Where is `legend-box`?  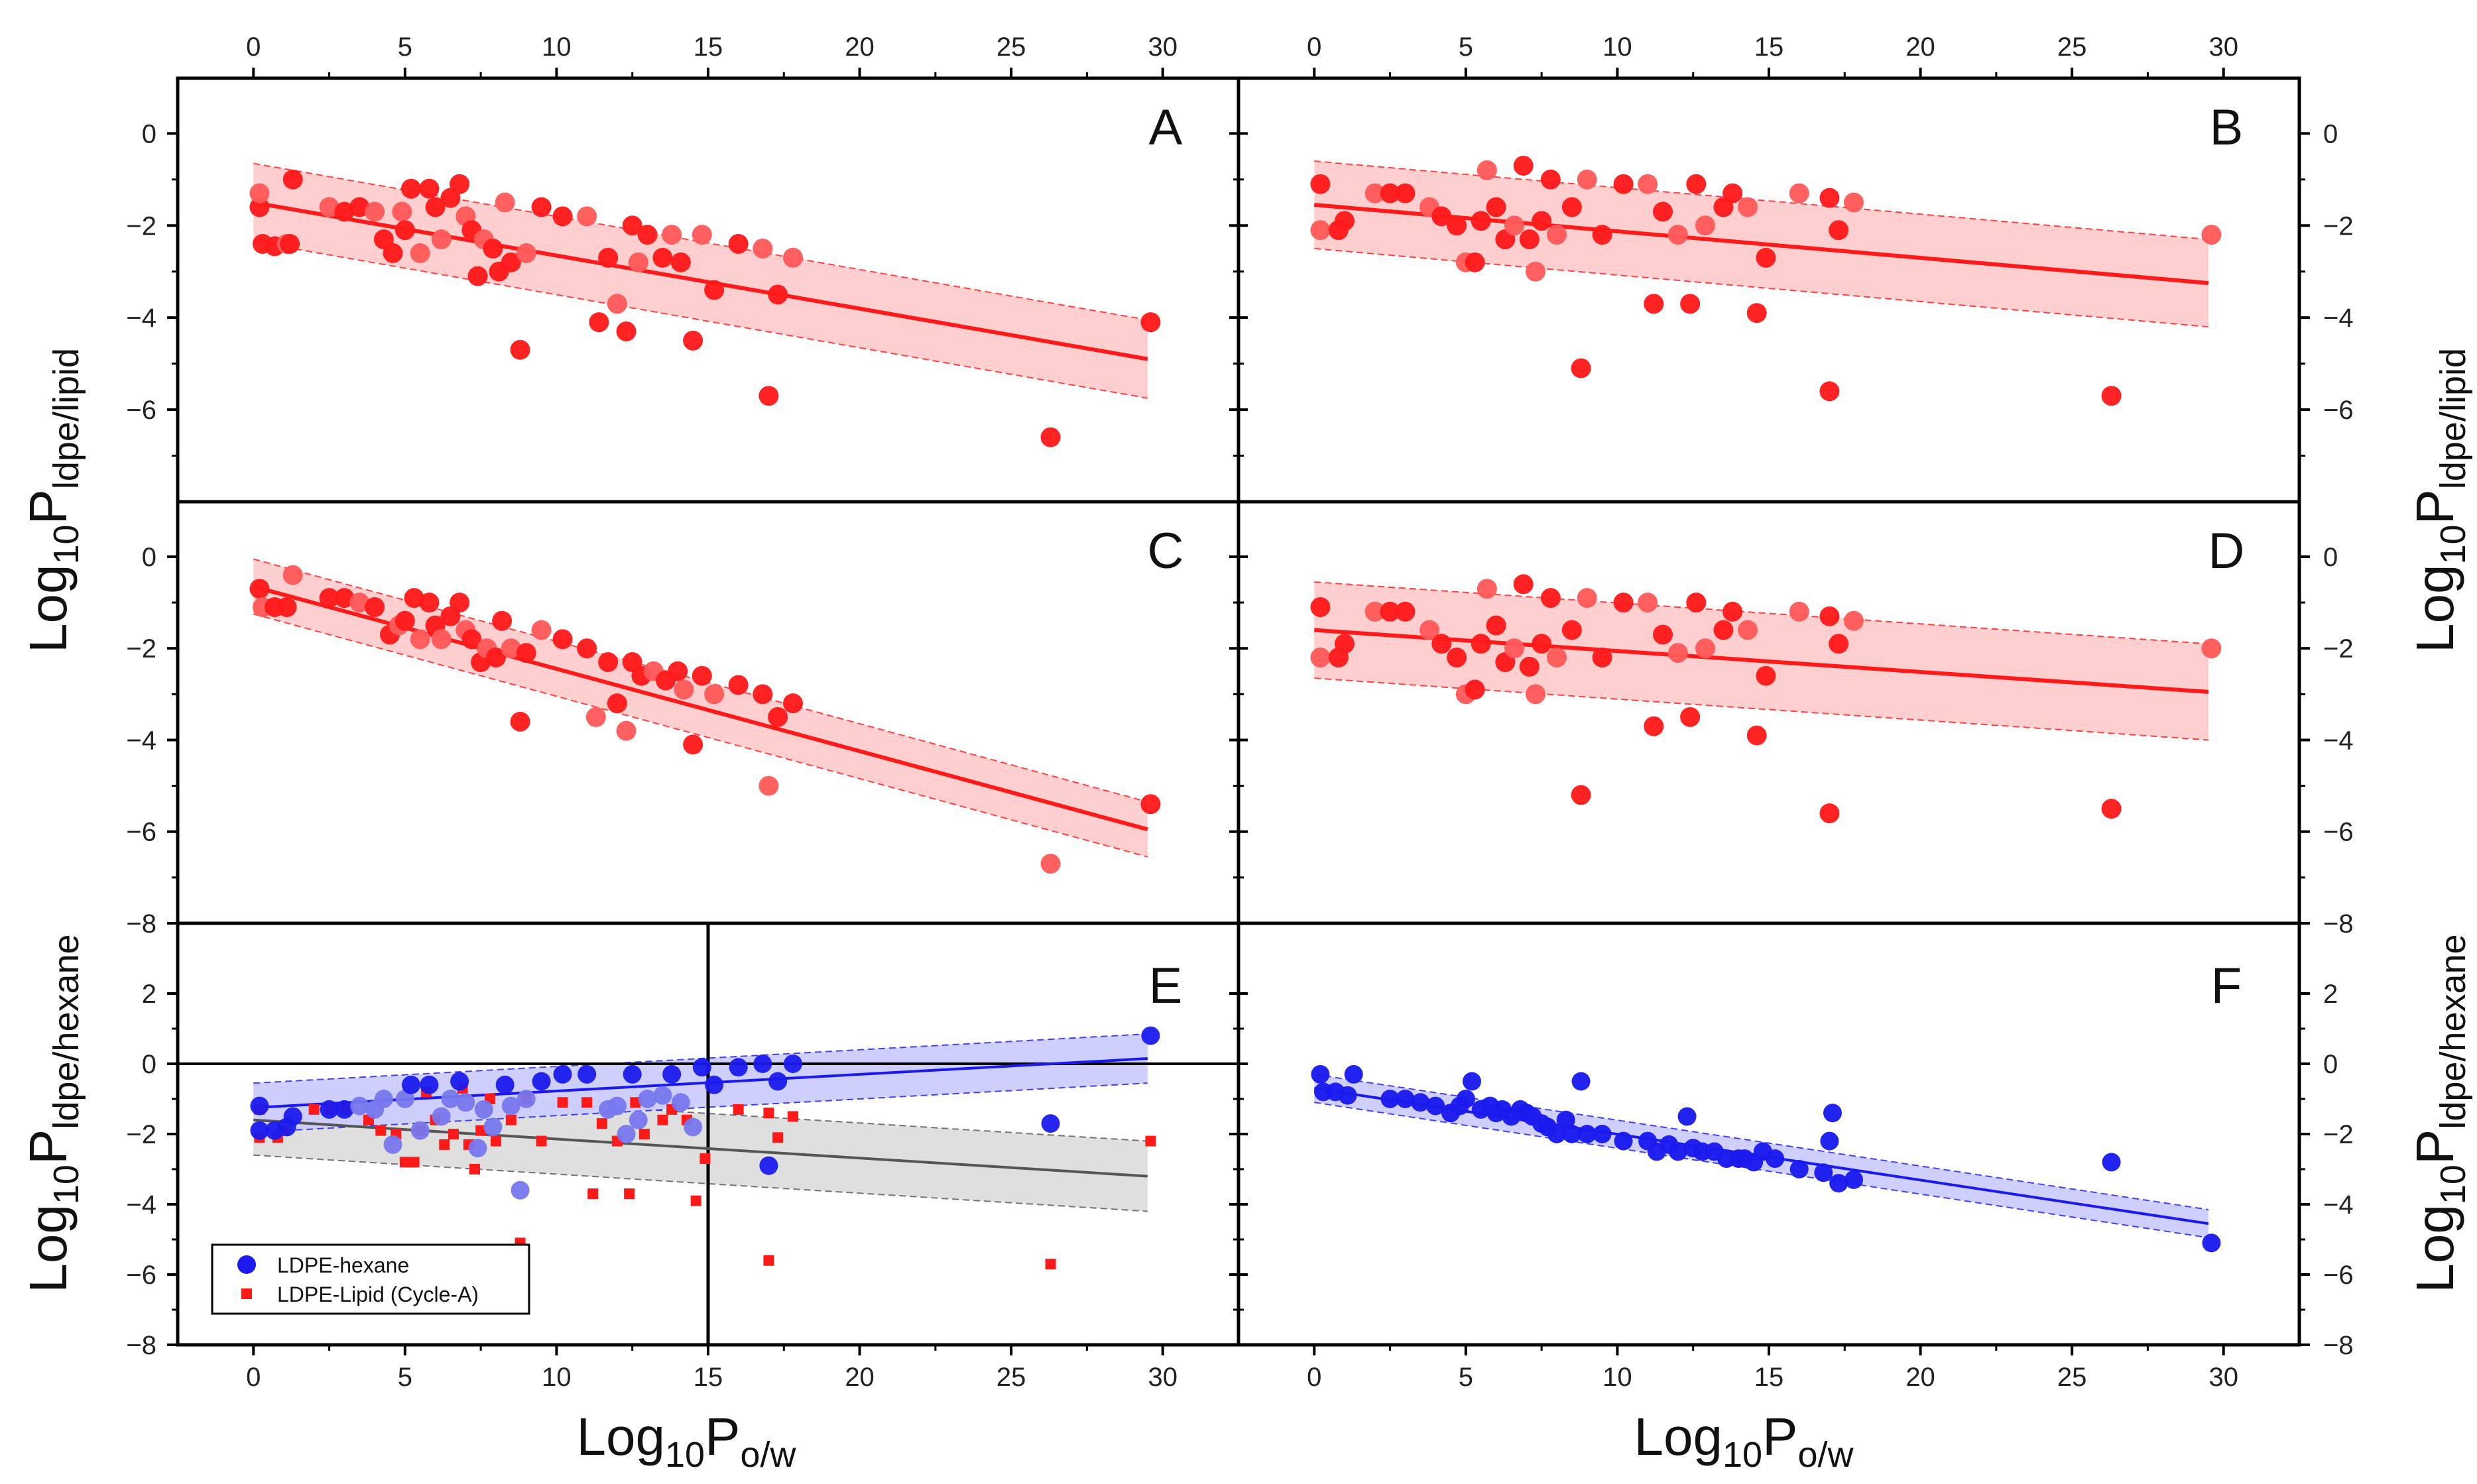 legend-box is located at coordinates (370, 1279).